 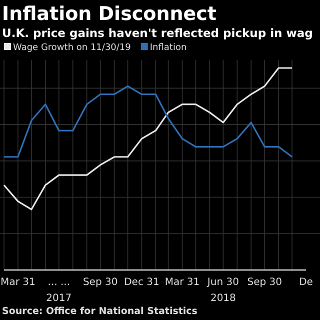 I want to click on x-tick-label: Jun 30, so click(x=222, y=282).